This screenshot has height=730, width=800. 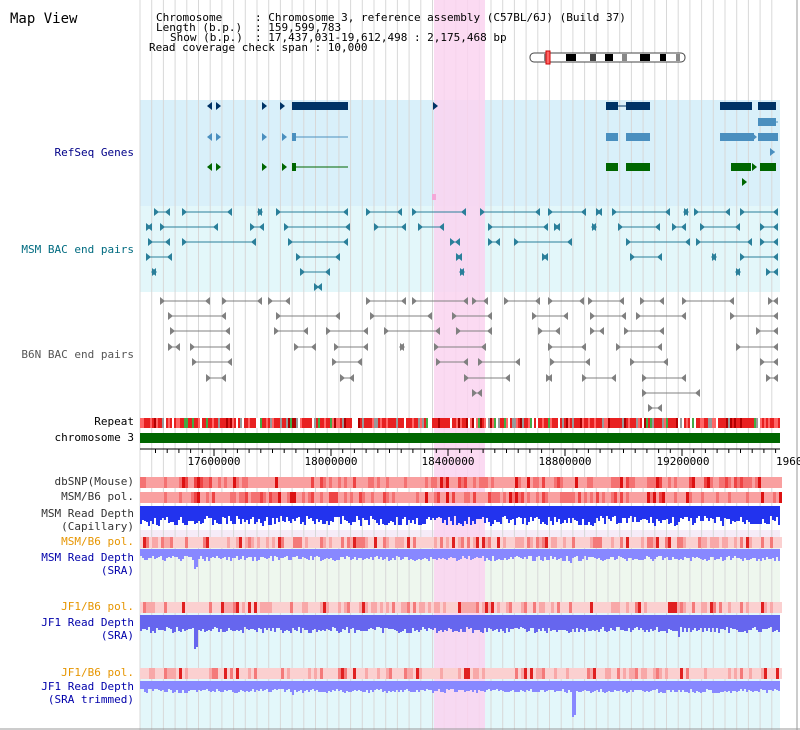 What do you see at coordinates (492, 151) in the screenshot?
I see `refseq-genes-track` at bounding box center [492, 151].